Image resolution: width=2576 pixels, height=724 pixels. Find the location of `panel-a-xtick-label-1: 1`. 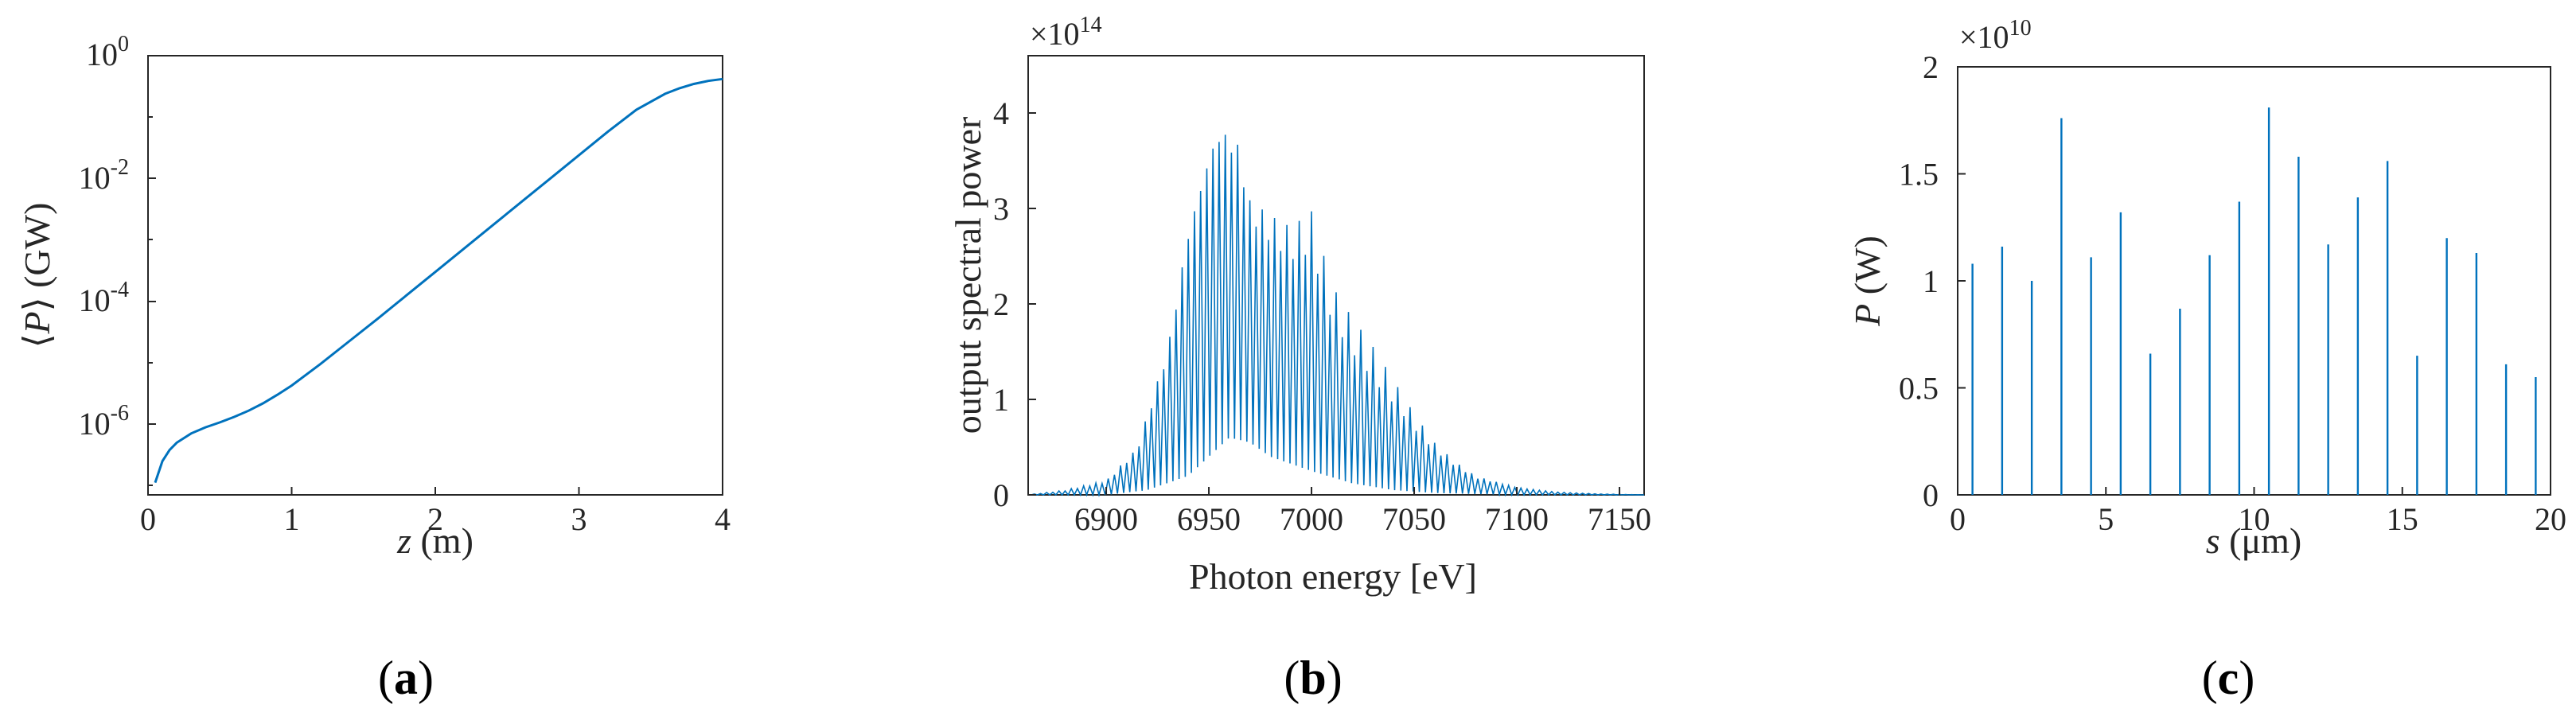

panel-a-xtick-label-1: 1 is located at coordinates (292, 519).